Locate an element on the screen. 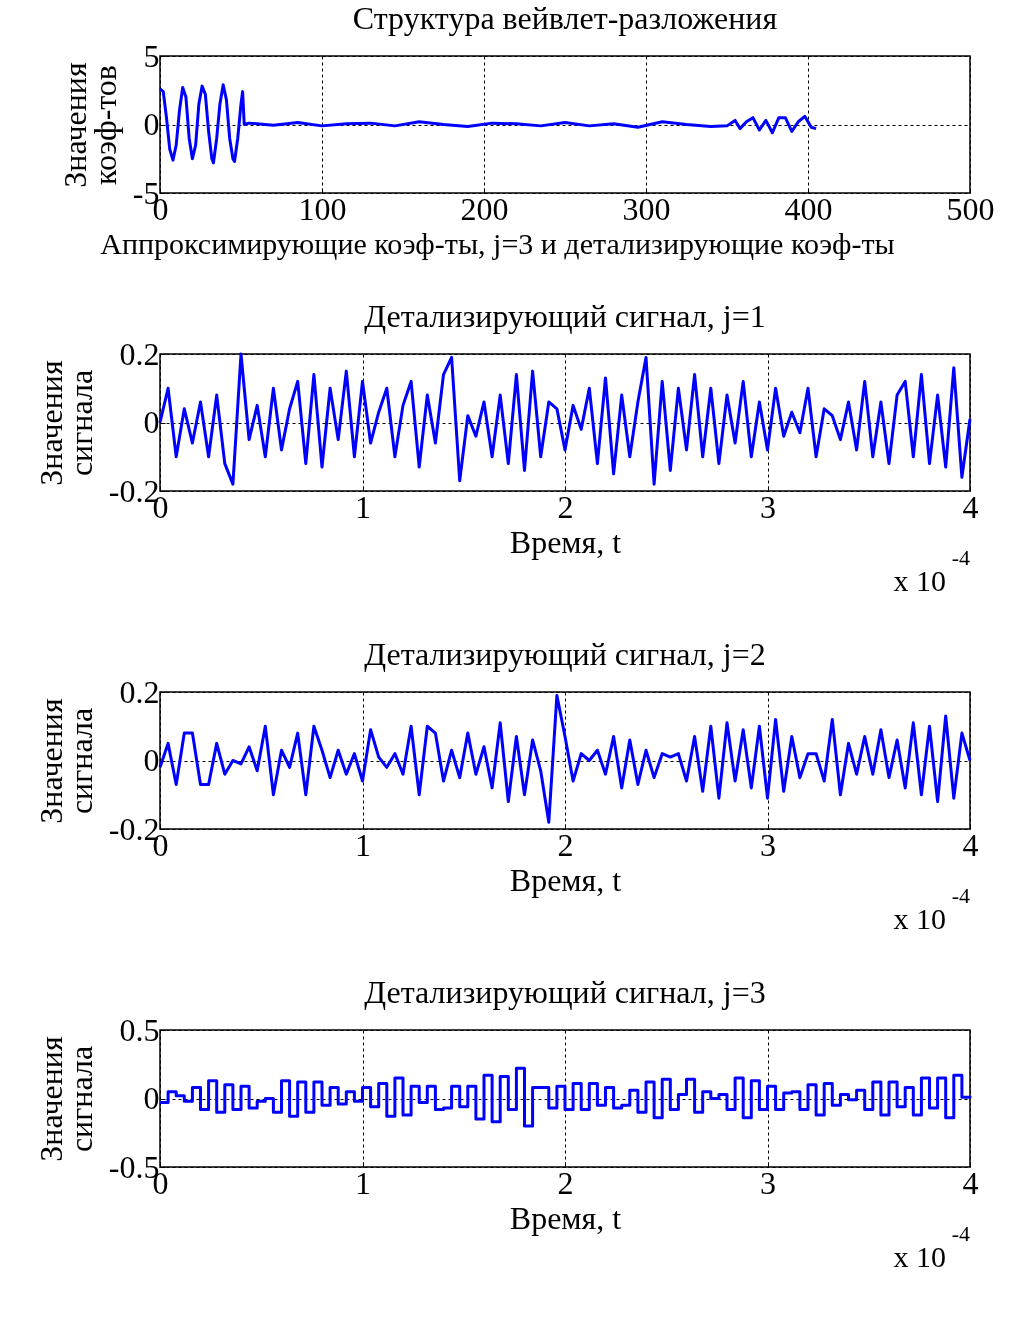 Image resolution: width=1016 pixels, height=1341 pixels. chart-title: Структура вейвлет-разложения is located at coordinates (565, 18).